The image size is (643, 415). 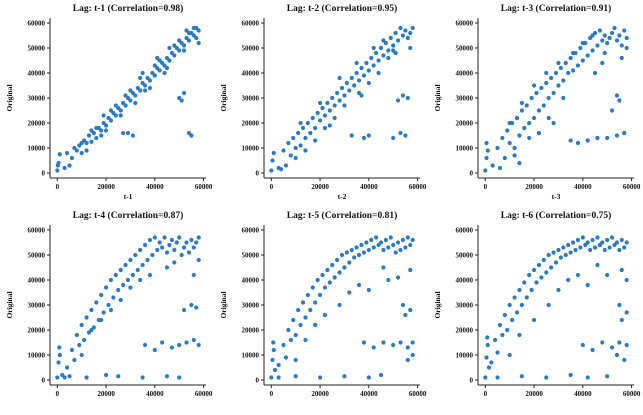 I want to click on x-tick-label: 20000, so click(x=320, y=394).